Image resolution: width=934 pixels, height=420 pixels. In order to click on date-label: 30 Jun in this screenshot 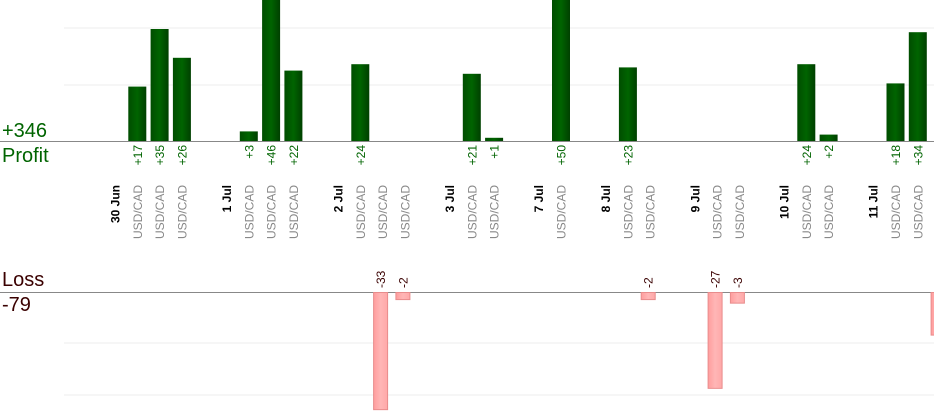, I will do `click(116, 204)`.